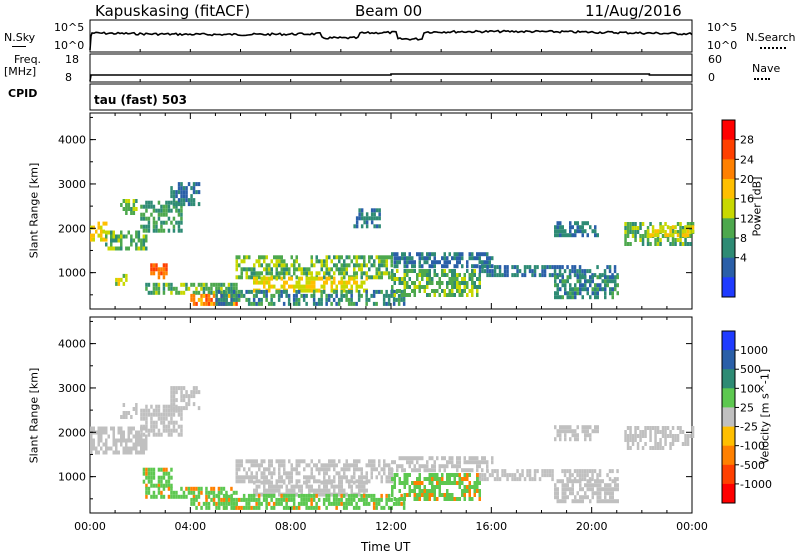 This screenshot has height=554, width=800. I want to click on velocity-ytick-label: 2000, so click(72, 432).